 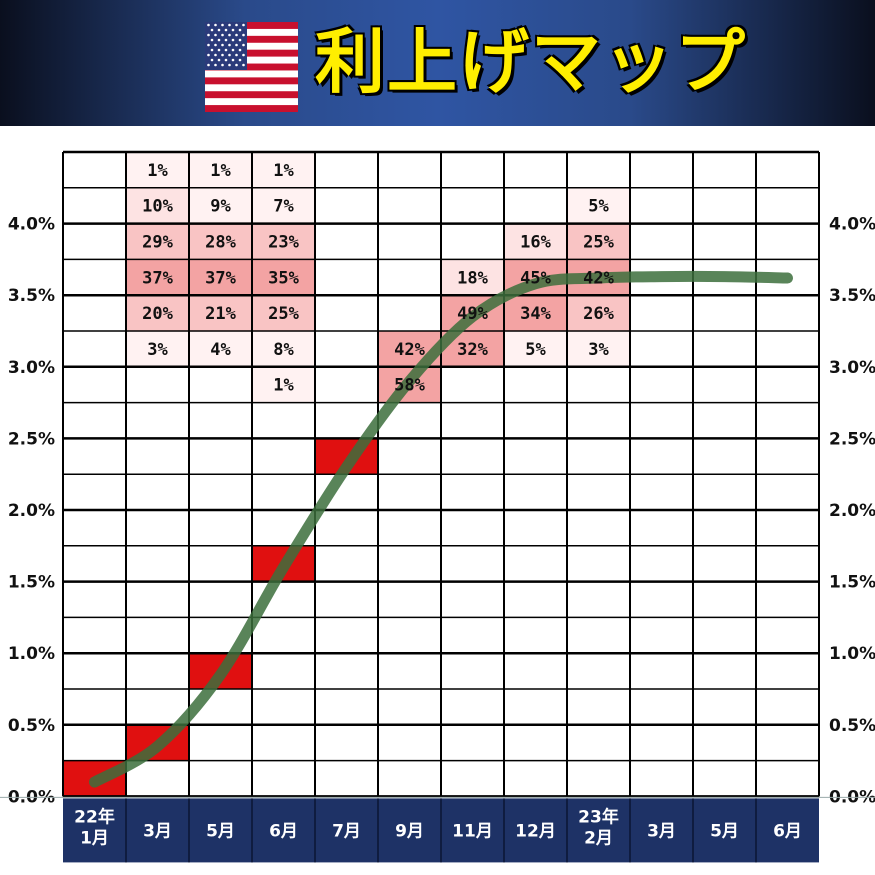 I want to click on probability-label: 49%, so click(x=472, y=314).